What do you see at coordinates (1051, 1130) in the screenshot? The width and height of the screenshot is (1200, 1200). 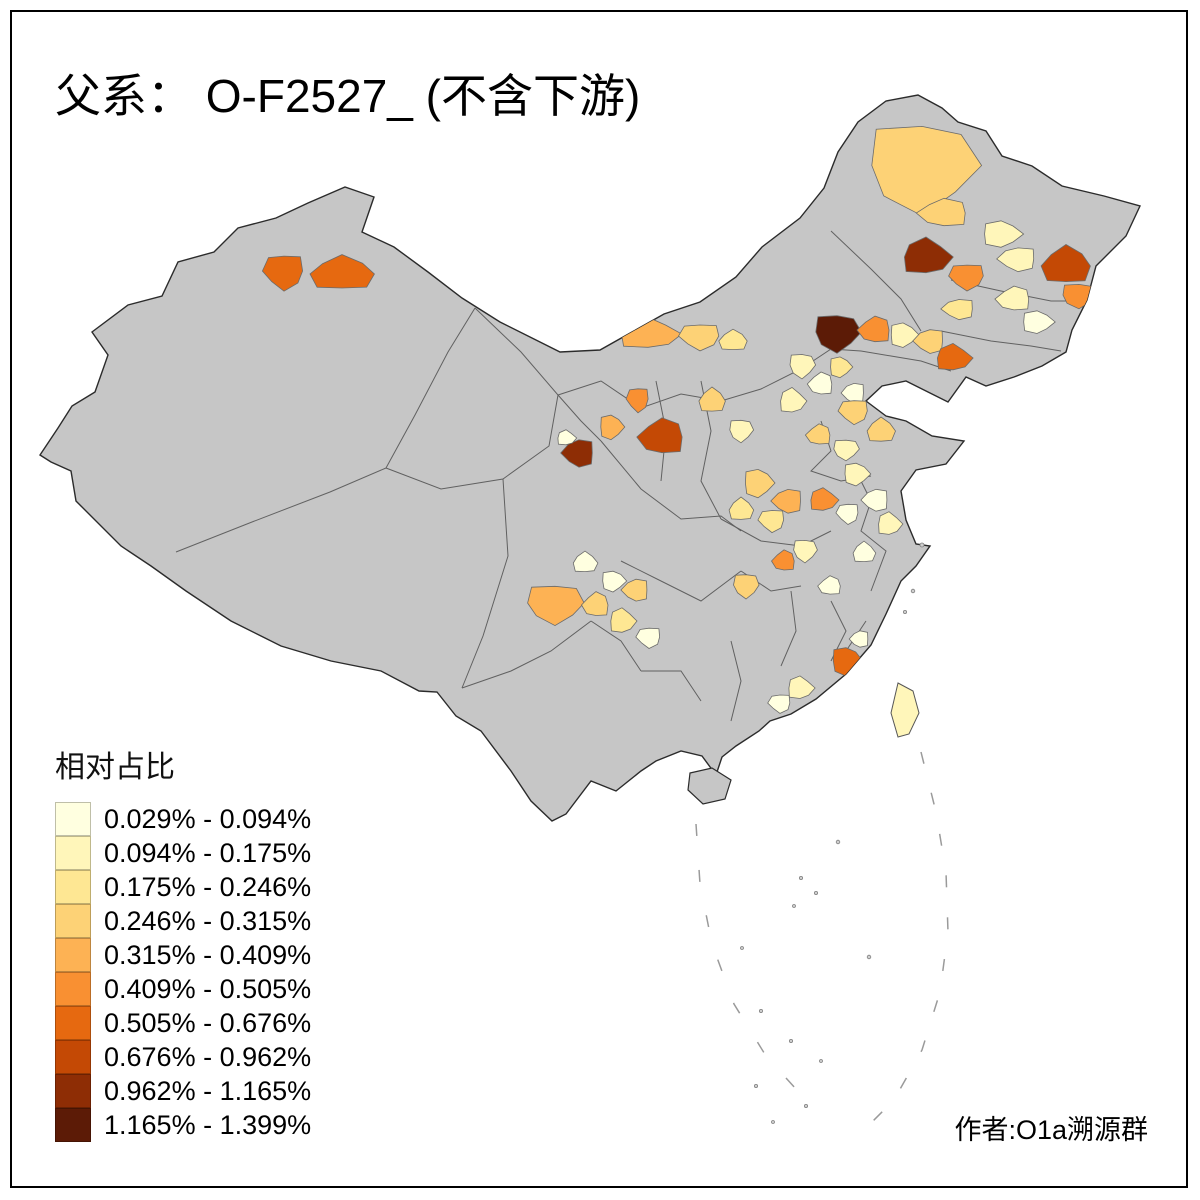 I see `attribution: 作者:O1a溯源群` at bounding box center [1051, 1130].